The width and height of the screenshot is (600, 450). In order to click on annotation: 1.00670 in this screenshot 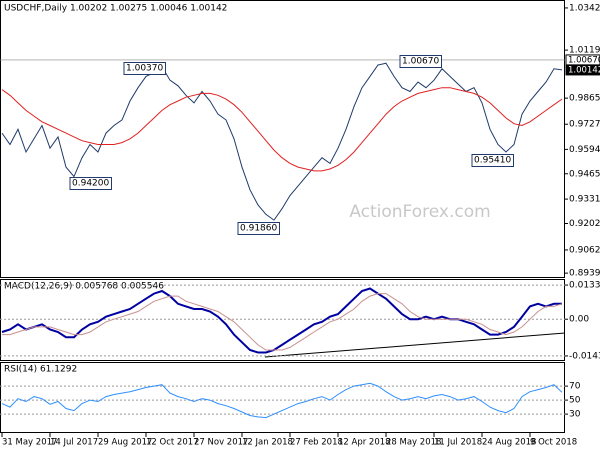, I will do `click(420, 62)`.